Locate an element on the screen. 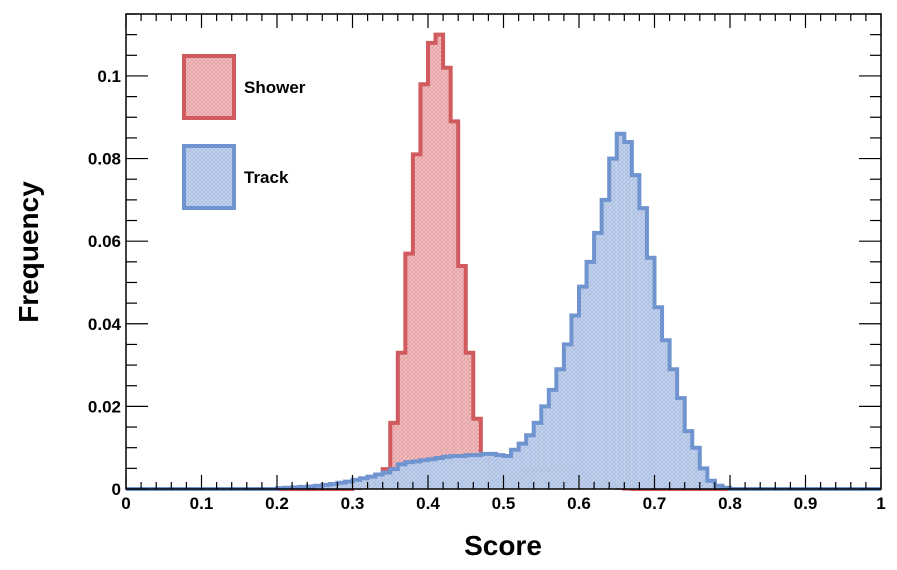  x-tick-label: 1 is located at coordinates (880, 503).